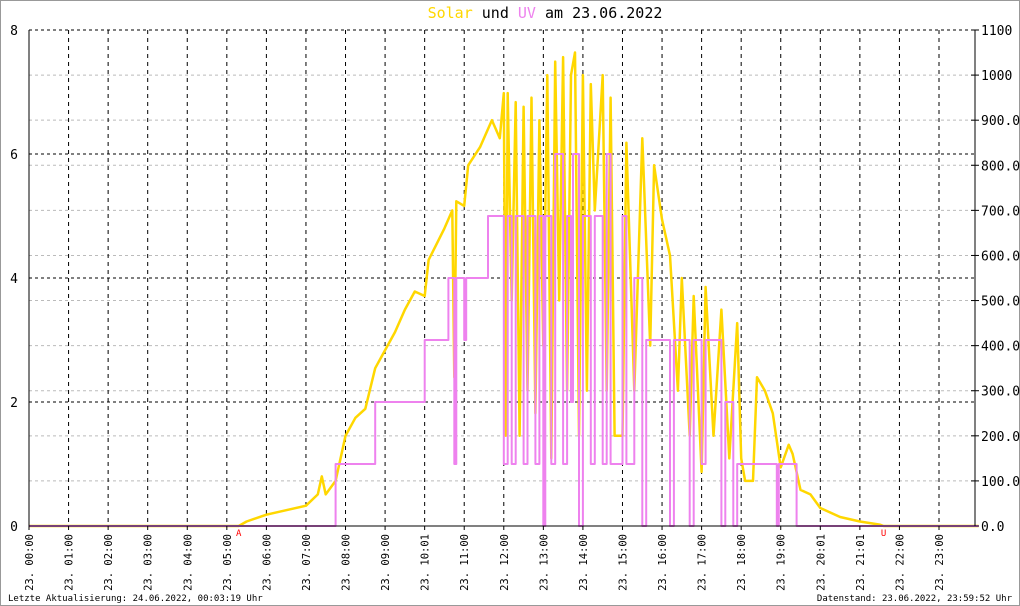 The width and height of the screenshot is (1020, 606). Describe the element at coordinates (1000, 302) in the screenshot. I see `right-tick-label: 500.0` at that location.